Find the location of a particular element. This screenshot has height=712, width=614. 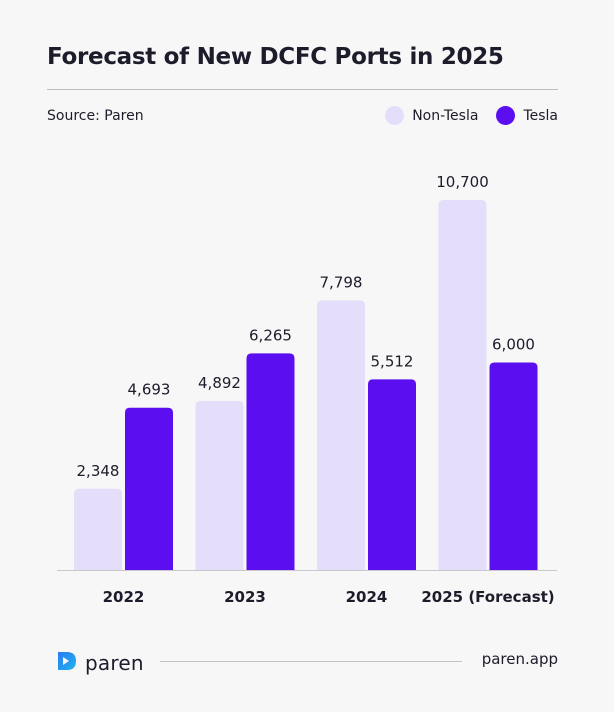

x-tick-label-2: 2024 is located at coordinates (367, 597).